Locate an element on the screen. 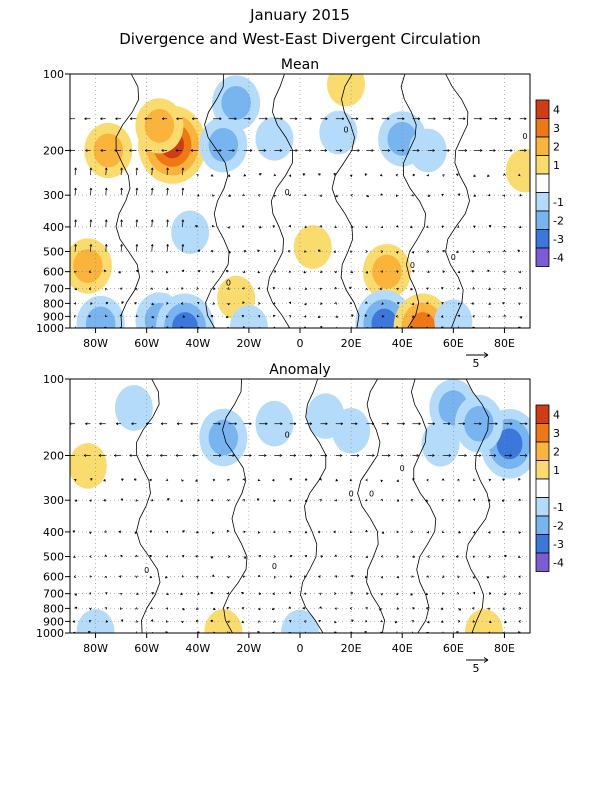 Image resolution: width=600 pixels, height=800 pixels. mean-x-tick-label: 0 is located at coordinates (300, 343).